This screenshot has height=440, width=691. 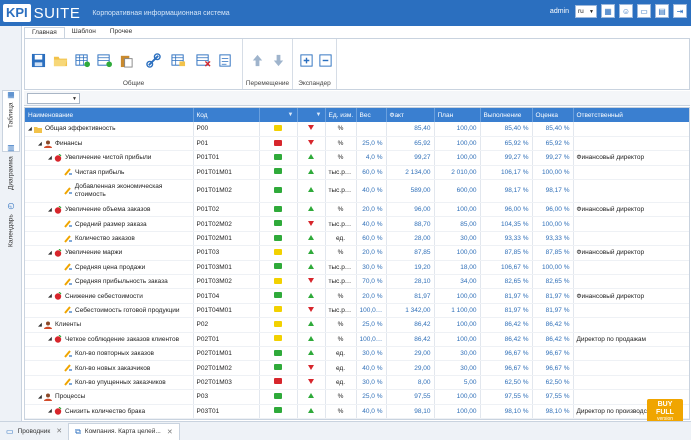 What do you see at coordinates (457, 224) in the screenshot?
I see `cell-plan: 85,00` at bounding box center [457, 224].